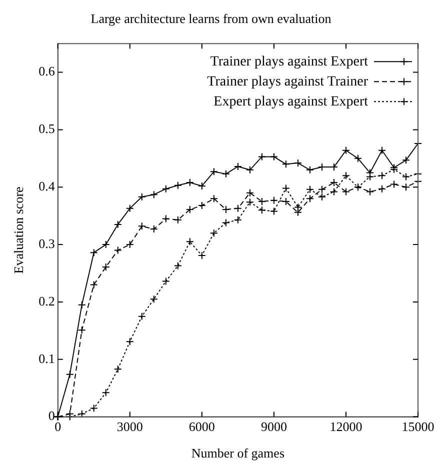  Describe the element at coordinates (46, 243) in the screenshot. I see `y-tick-label: 0.3` at that location.